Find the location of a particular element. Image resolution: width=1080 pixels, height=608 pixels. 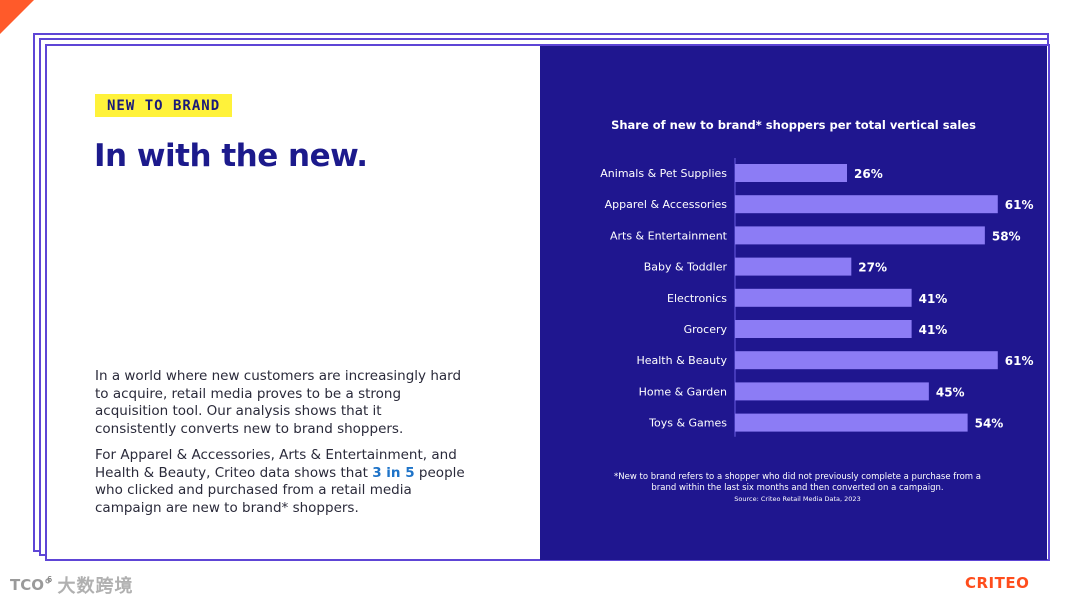

category-label: Health & Beauty is located at coordinates (681, 360).